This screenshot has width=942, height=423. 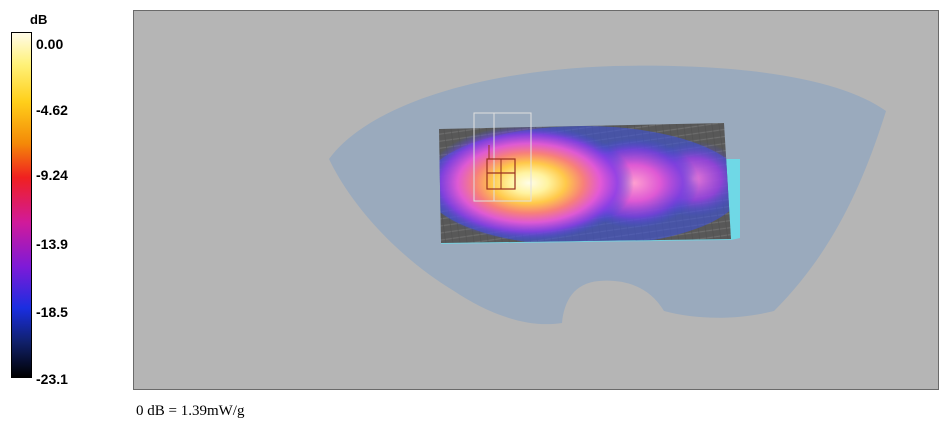 I want to click on field-distribution, so click(x=585, y=184).